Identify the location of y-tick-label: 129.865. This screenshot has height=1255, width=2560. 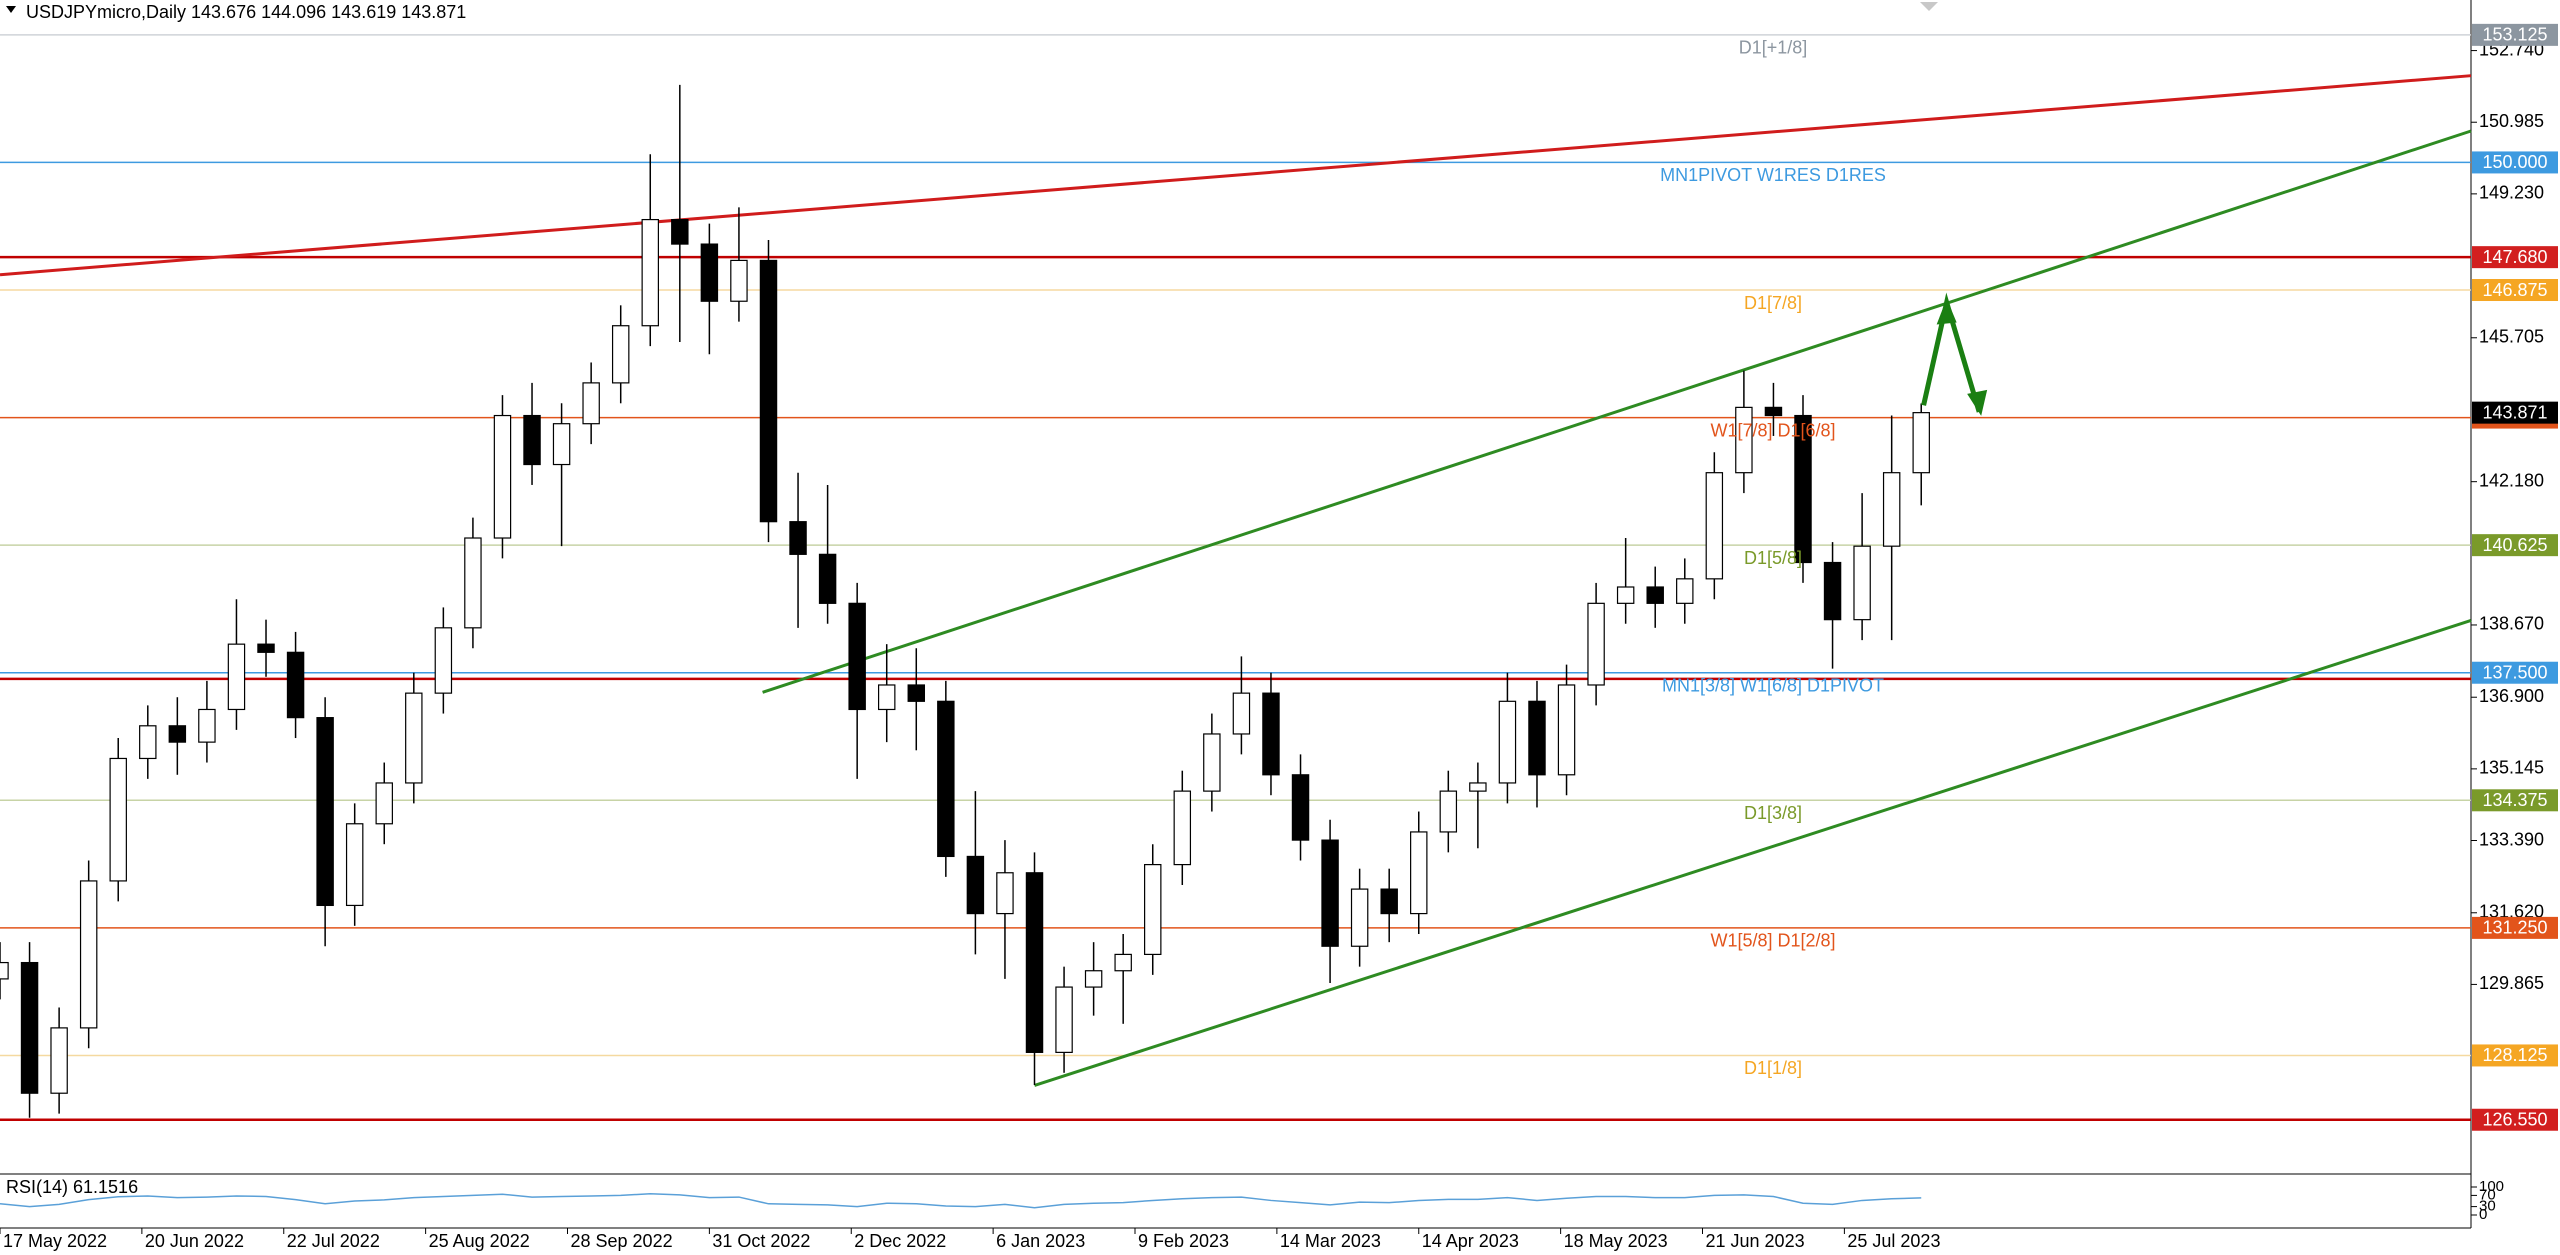
(2511, 983).